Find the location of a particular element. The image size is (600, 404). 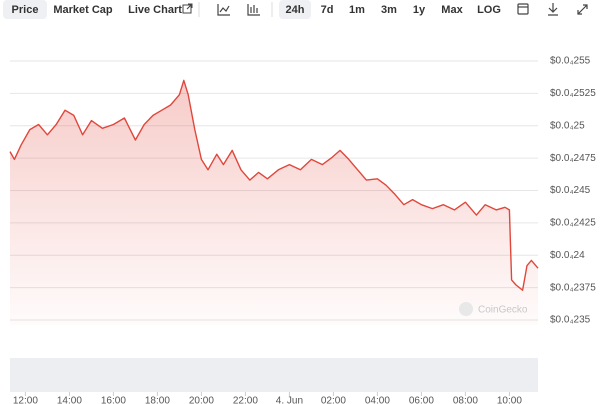

y-tick-label: $0.0₄2375 is located at coordinates (573, 287).